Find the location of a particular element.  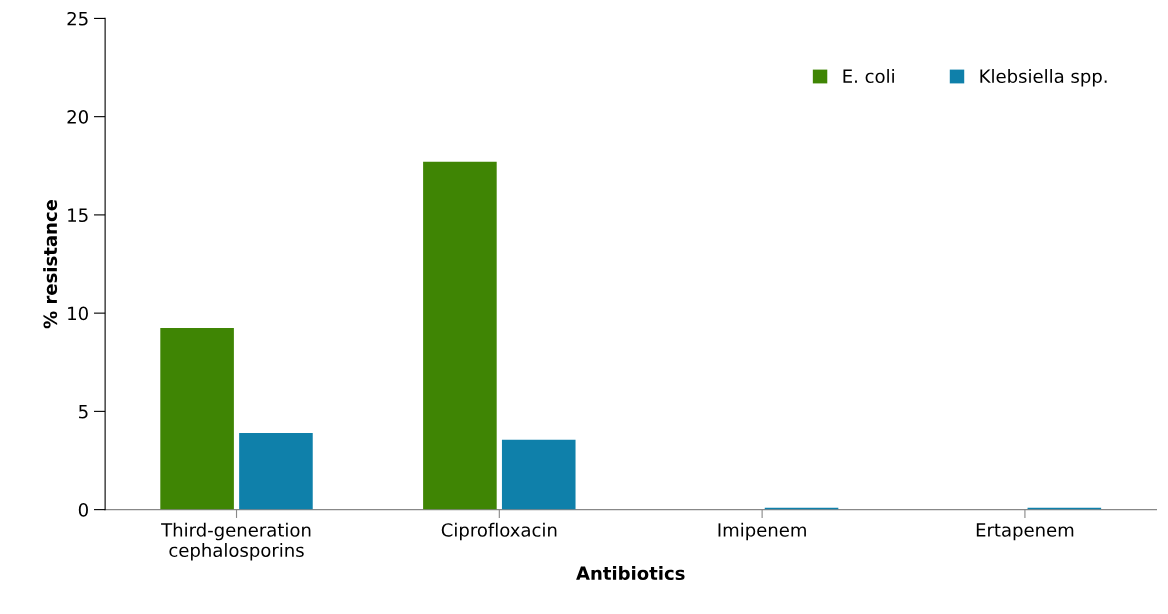

legend-label: Klebsiella spp. is located at coordinates (1043, 78).